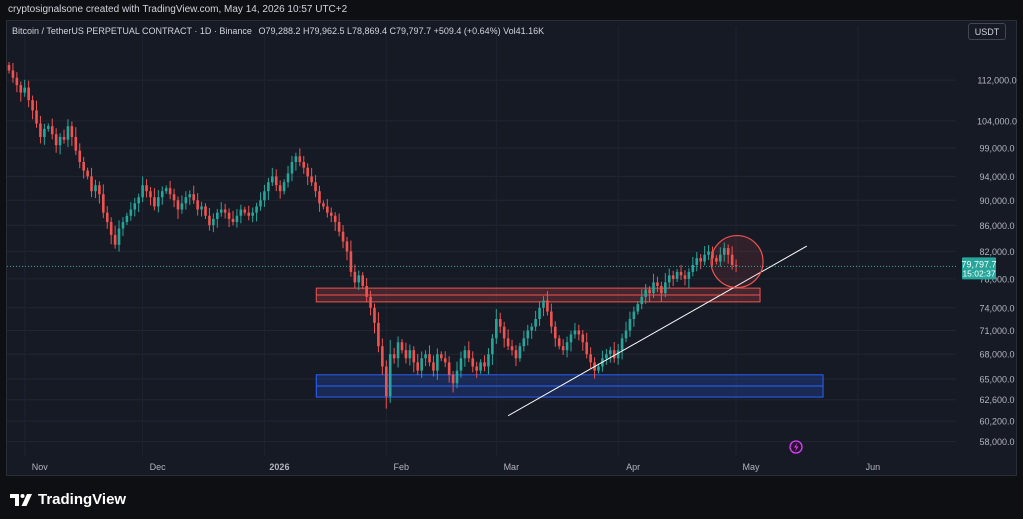  I want to click on trendline, so click(657, 331).